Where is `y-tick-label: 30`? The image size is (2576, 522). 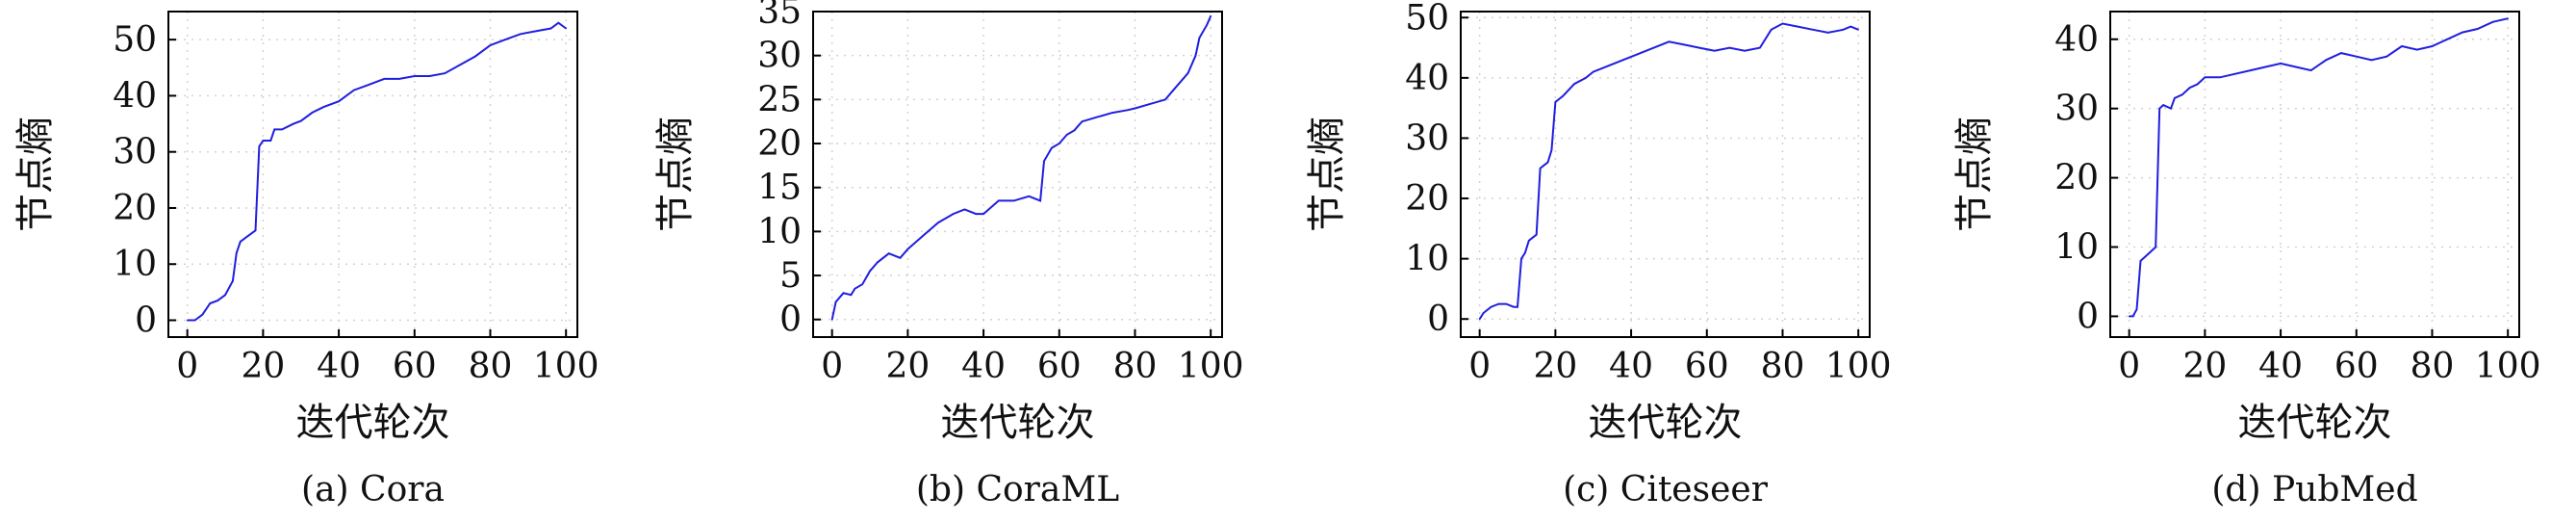
y-tick-label: 30 is located at coordinates (779, 56).